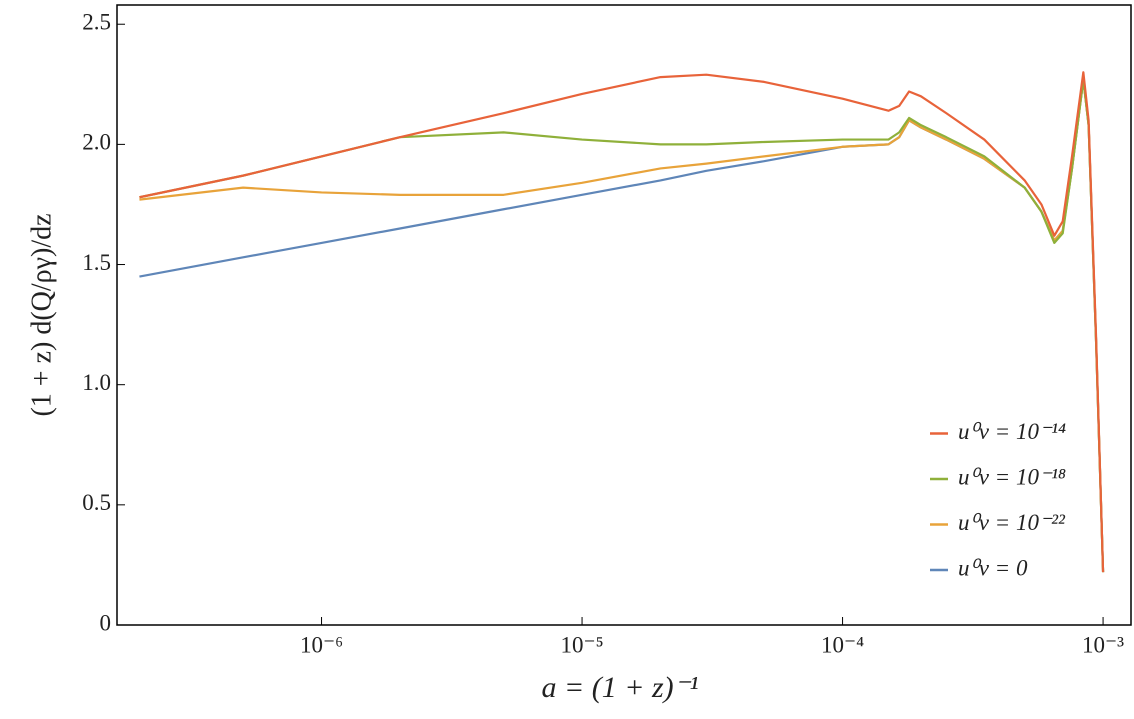  Describe the element at coordinates (1012, 476) in the screenshot. I see `legend-label: u⁰ν = 10⁻¹⁸` at that location.